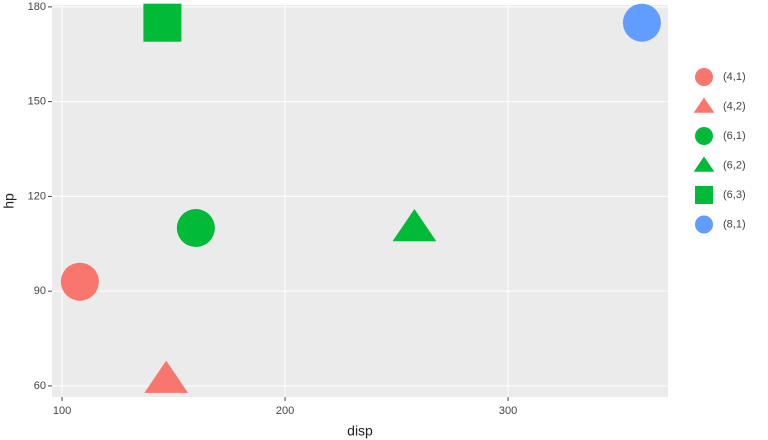 This screenshot has height=440, width=768. I want to click on x-tick-label: 300, so click(508, 411).